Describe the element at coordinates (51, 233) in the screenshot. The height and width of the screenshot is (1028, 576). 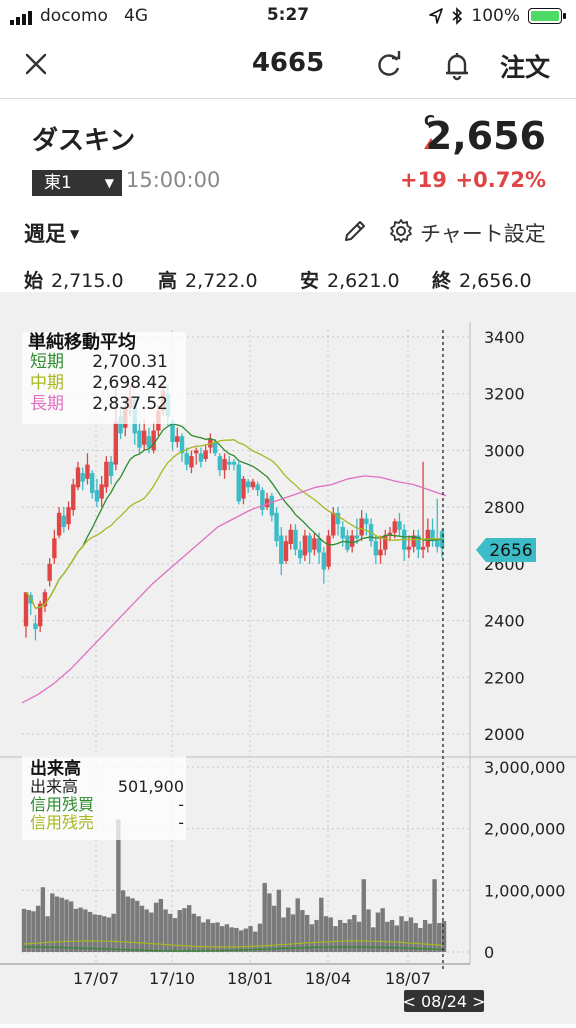
I see `period-select: 週足 ▼` at that location.